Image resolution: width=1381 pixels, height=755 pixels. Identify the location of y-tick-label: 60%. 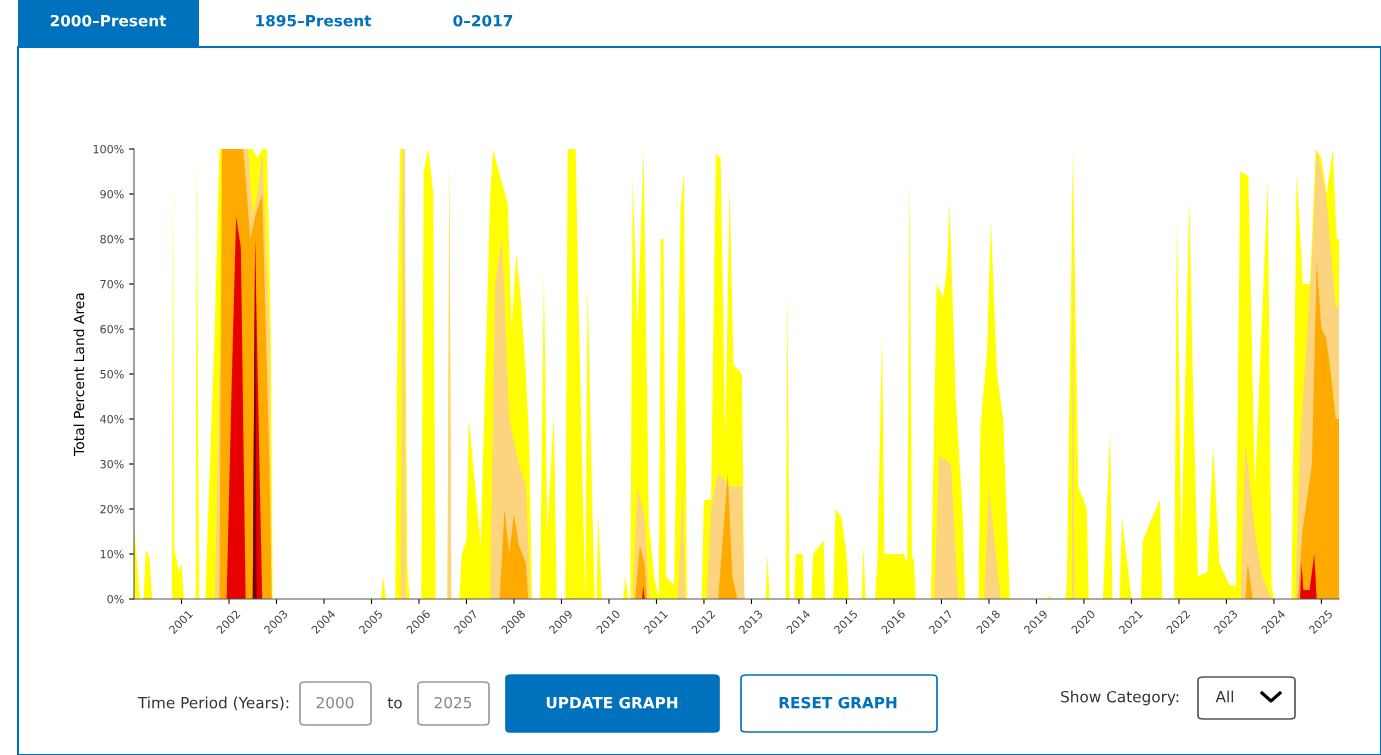
(112, 329).